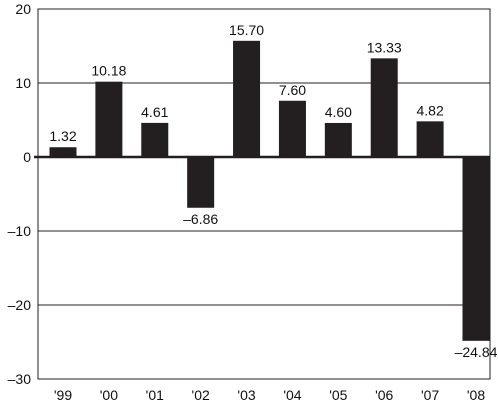  Describe the element at coordinates (154, 112) in the screenshot. I see `data-label: 4.61` at that location.